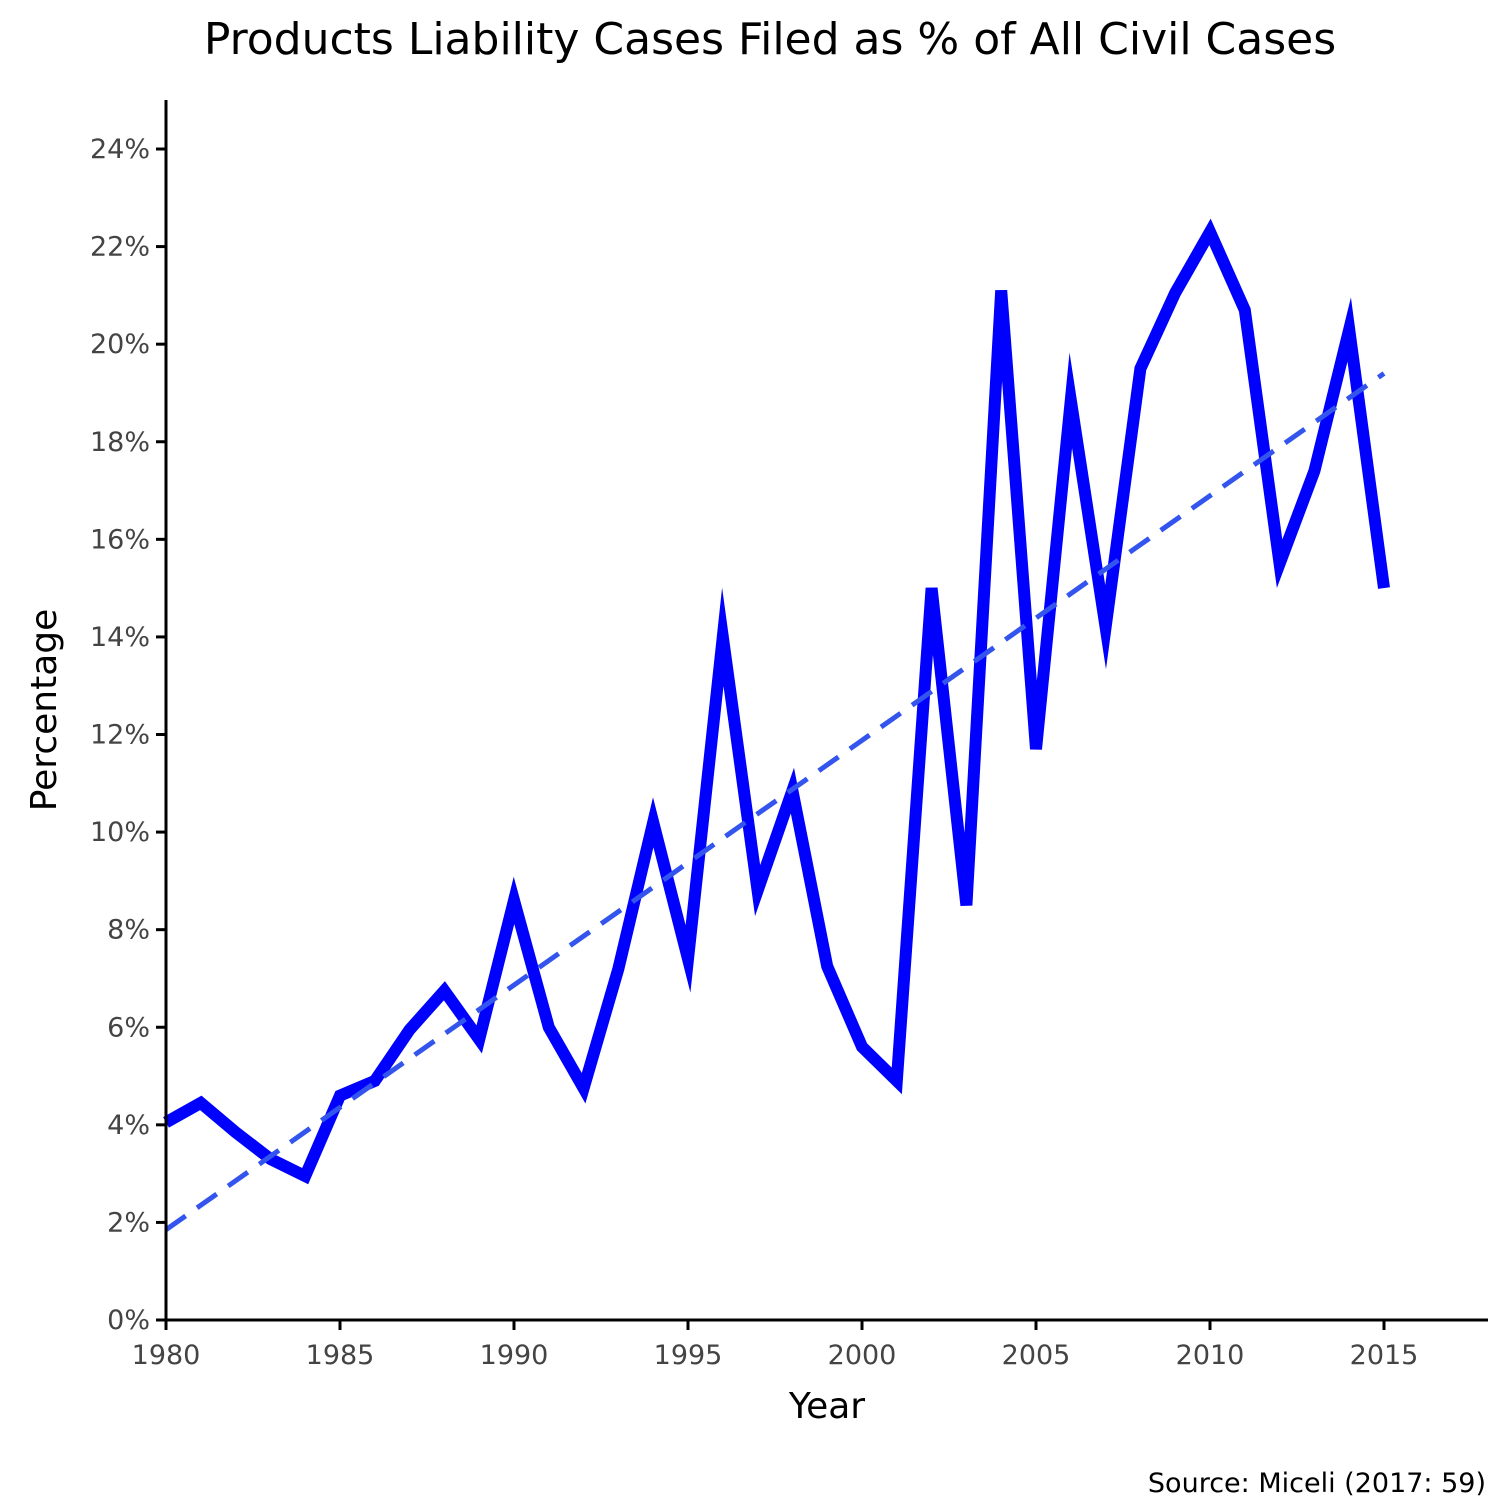 The image size is (1512, 1512). I want to click on y-axis-ticks: 0% 2% 4% 6% 8% 10% 12% 14% 16% 18% 20% 22% 24%, so click(128, 735).